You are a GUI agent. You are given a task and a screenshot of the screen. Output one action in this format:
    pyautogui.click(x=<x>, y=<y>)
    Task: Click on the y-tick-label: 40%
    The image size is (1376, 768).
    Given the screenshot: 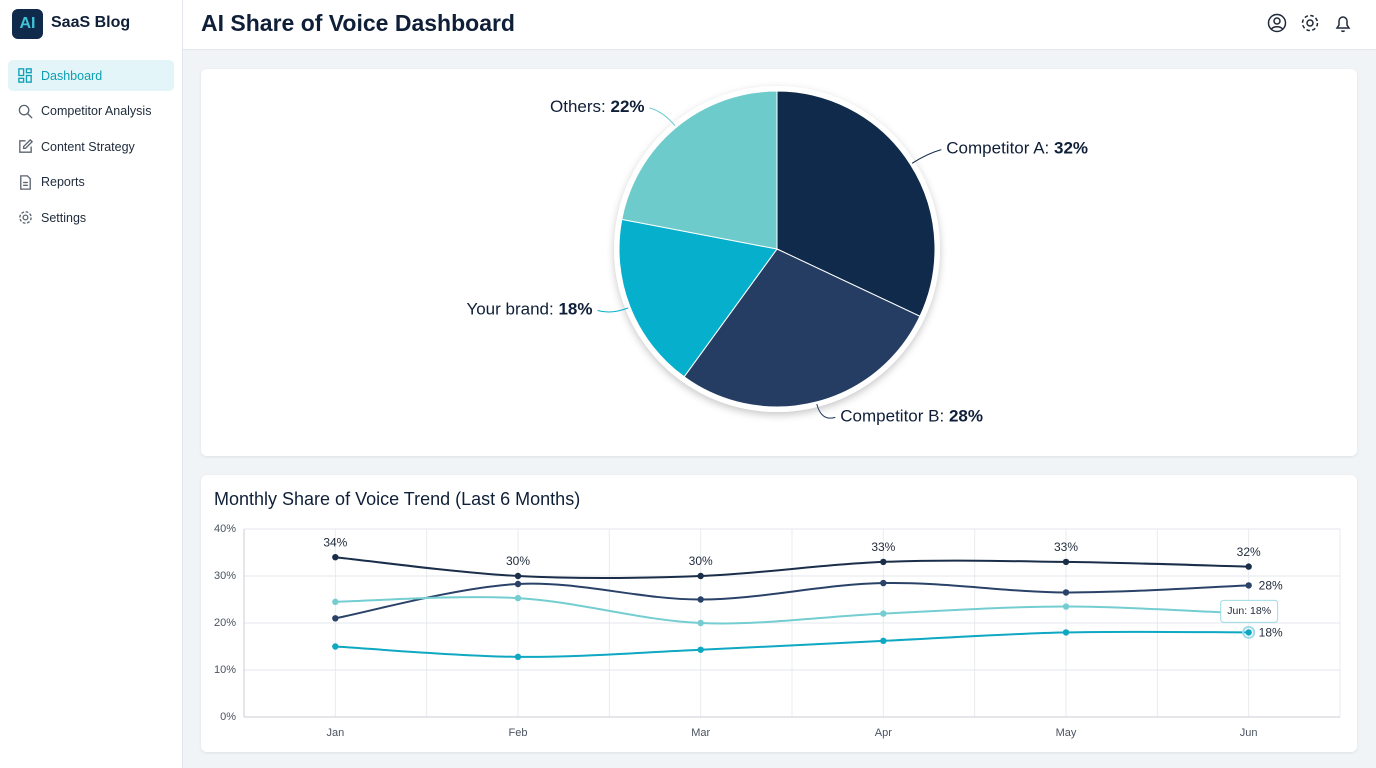 What is the action you would take?
    pyautogui.click(x=225, y=529)
    